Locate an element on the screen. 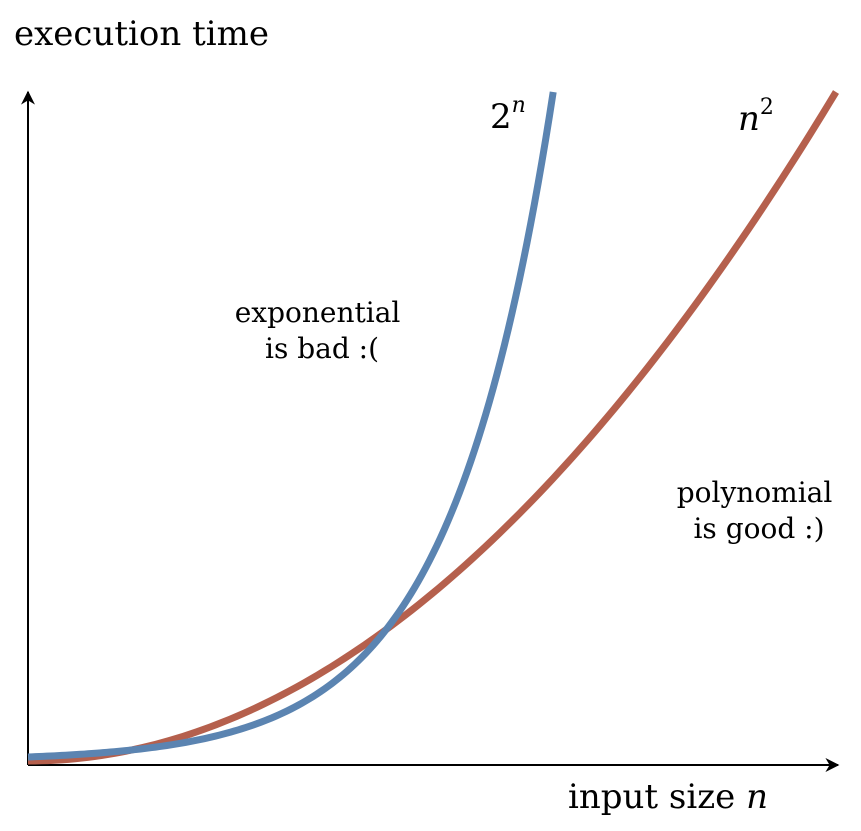  x-axis-label: input size n is located at coordinates (668, 797).